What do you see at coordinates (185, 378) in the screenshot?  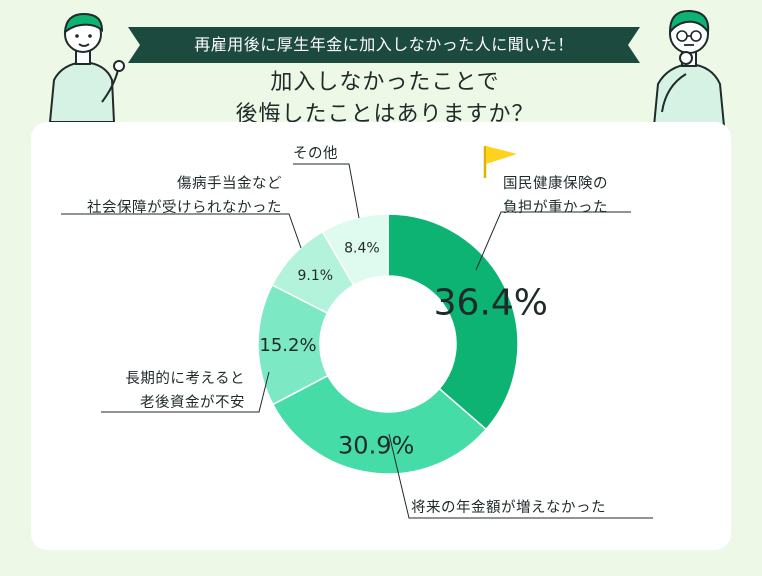 I see `category-label-3: 長期的に考えると` at bounding box center [185, 378].